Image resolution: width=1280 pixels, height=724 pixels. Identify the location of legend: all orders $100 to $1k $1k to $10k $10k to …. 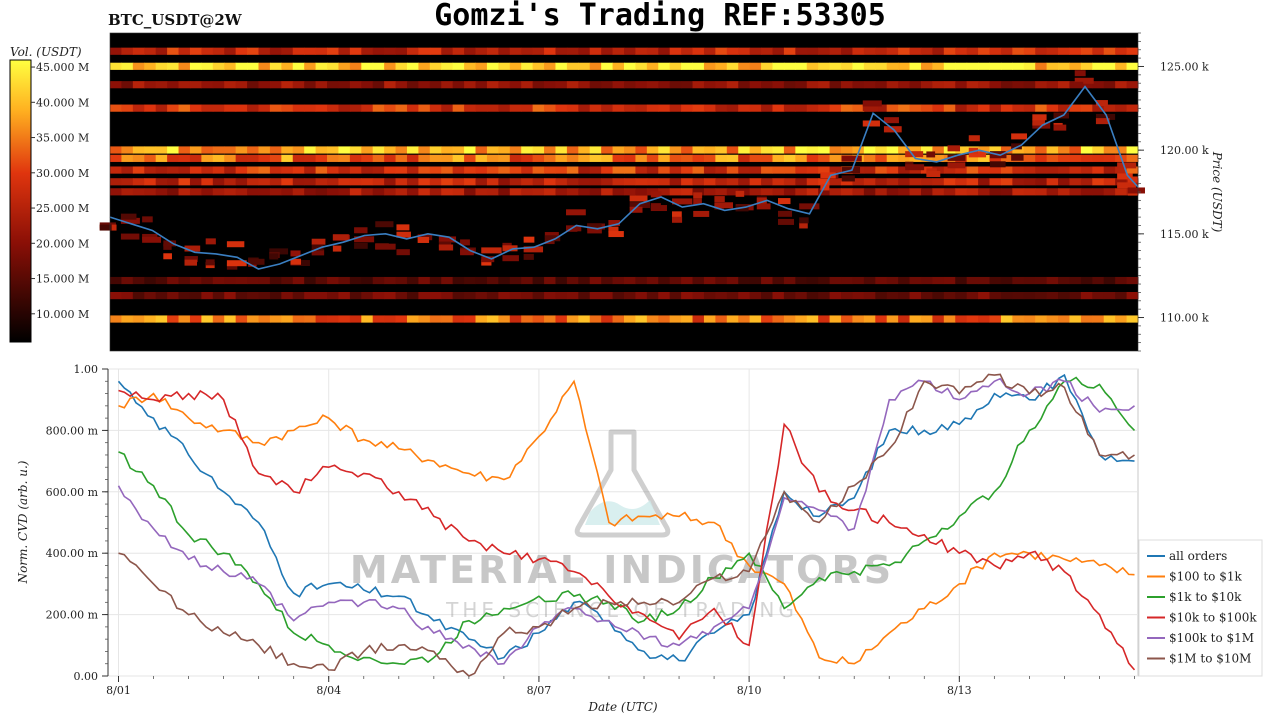
(1200, 608).